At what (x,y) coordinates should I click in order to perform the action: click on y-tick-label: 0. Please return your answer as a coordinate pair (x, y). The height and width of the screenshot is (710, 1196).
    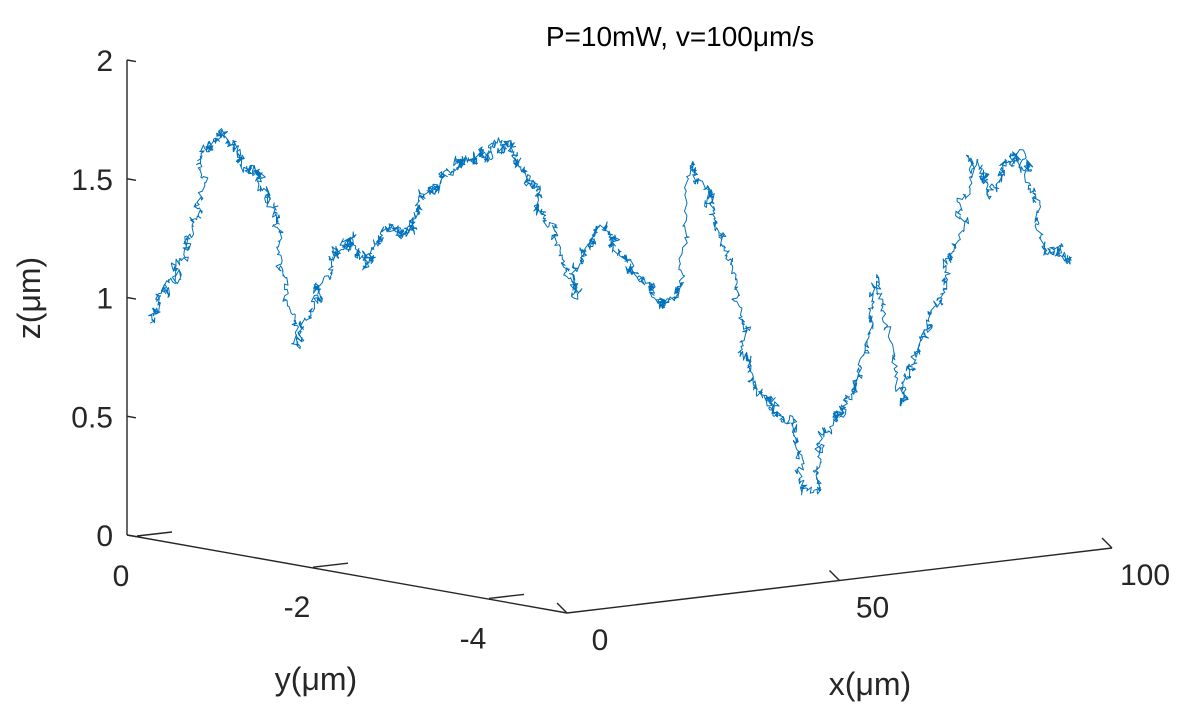
    Looking at the image, I should click on (121, 576).